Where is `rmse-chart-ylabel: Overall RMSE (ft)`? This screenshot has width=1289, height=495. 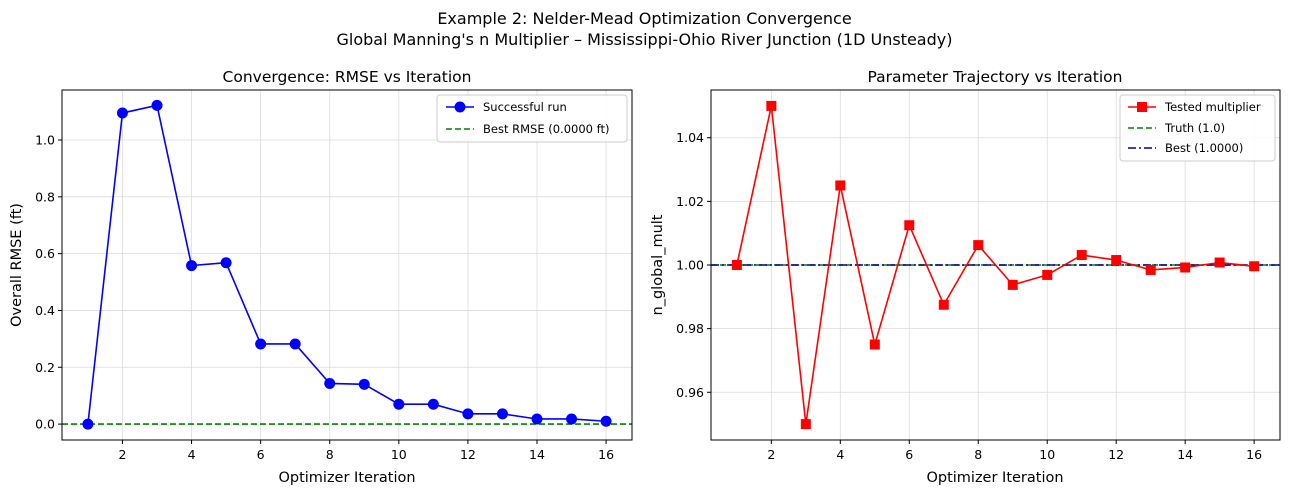
rmse-chart-ylabel: Overall RMSE (ft) is located at coordinates (17, 265).